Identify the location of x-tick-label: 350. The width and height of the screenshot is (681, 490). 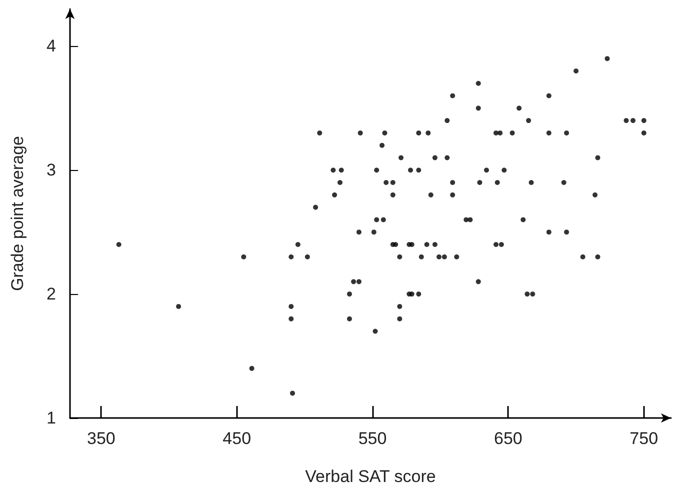
(101, 438).